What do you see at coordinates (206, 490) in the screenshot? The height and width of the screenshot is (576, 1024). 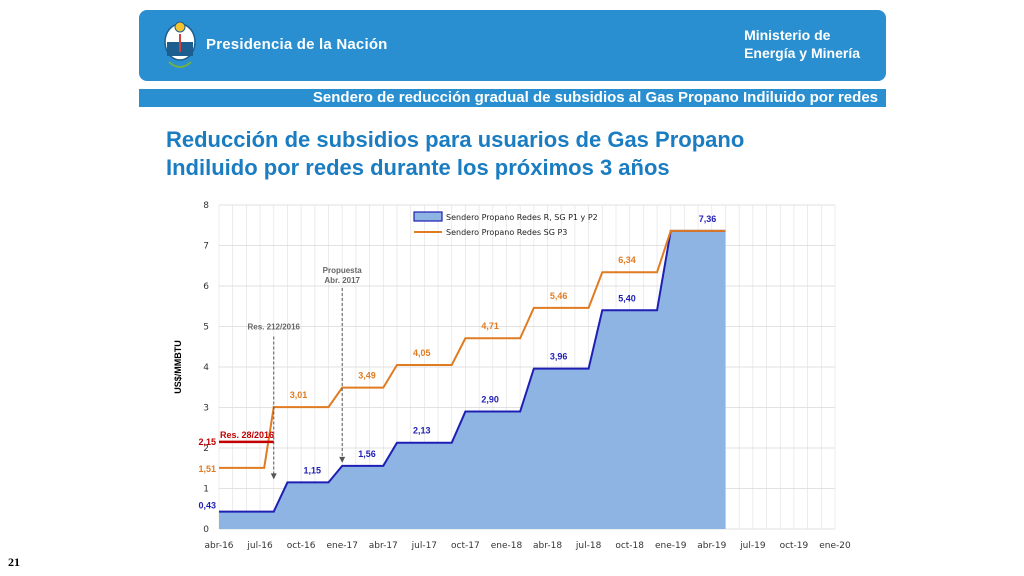 I see `y-tick-label: 1` at bounding box center [206, 490].